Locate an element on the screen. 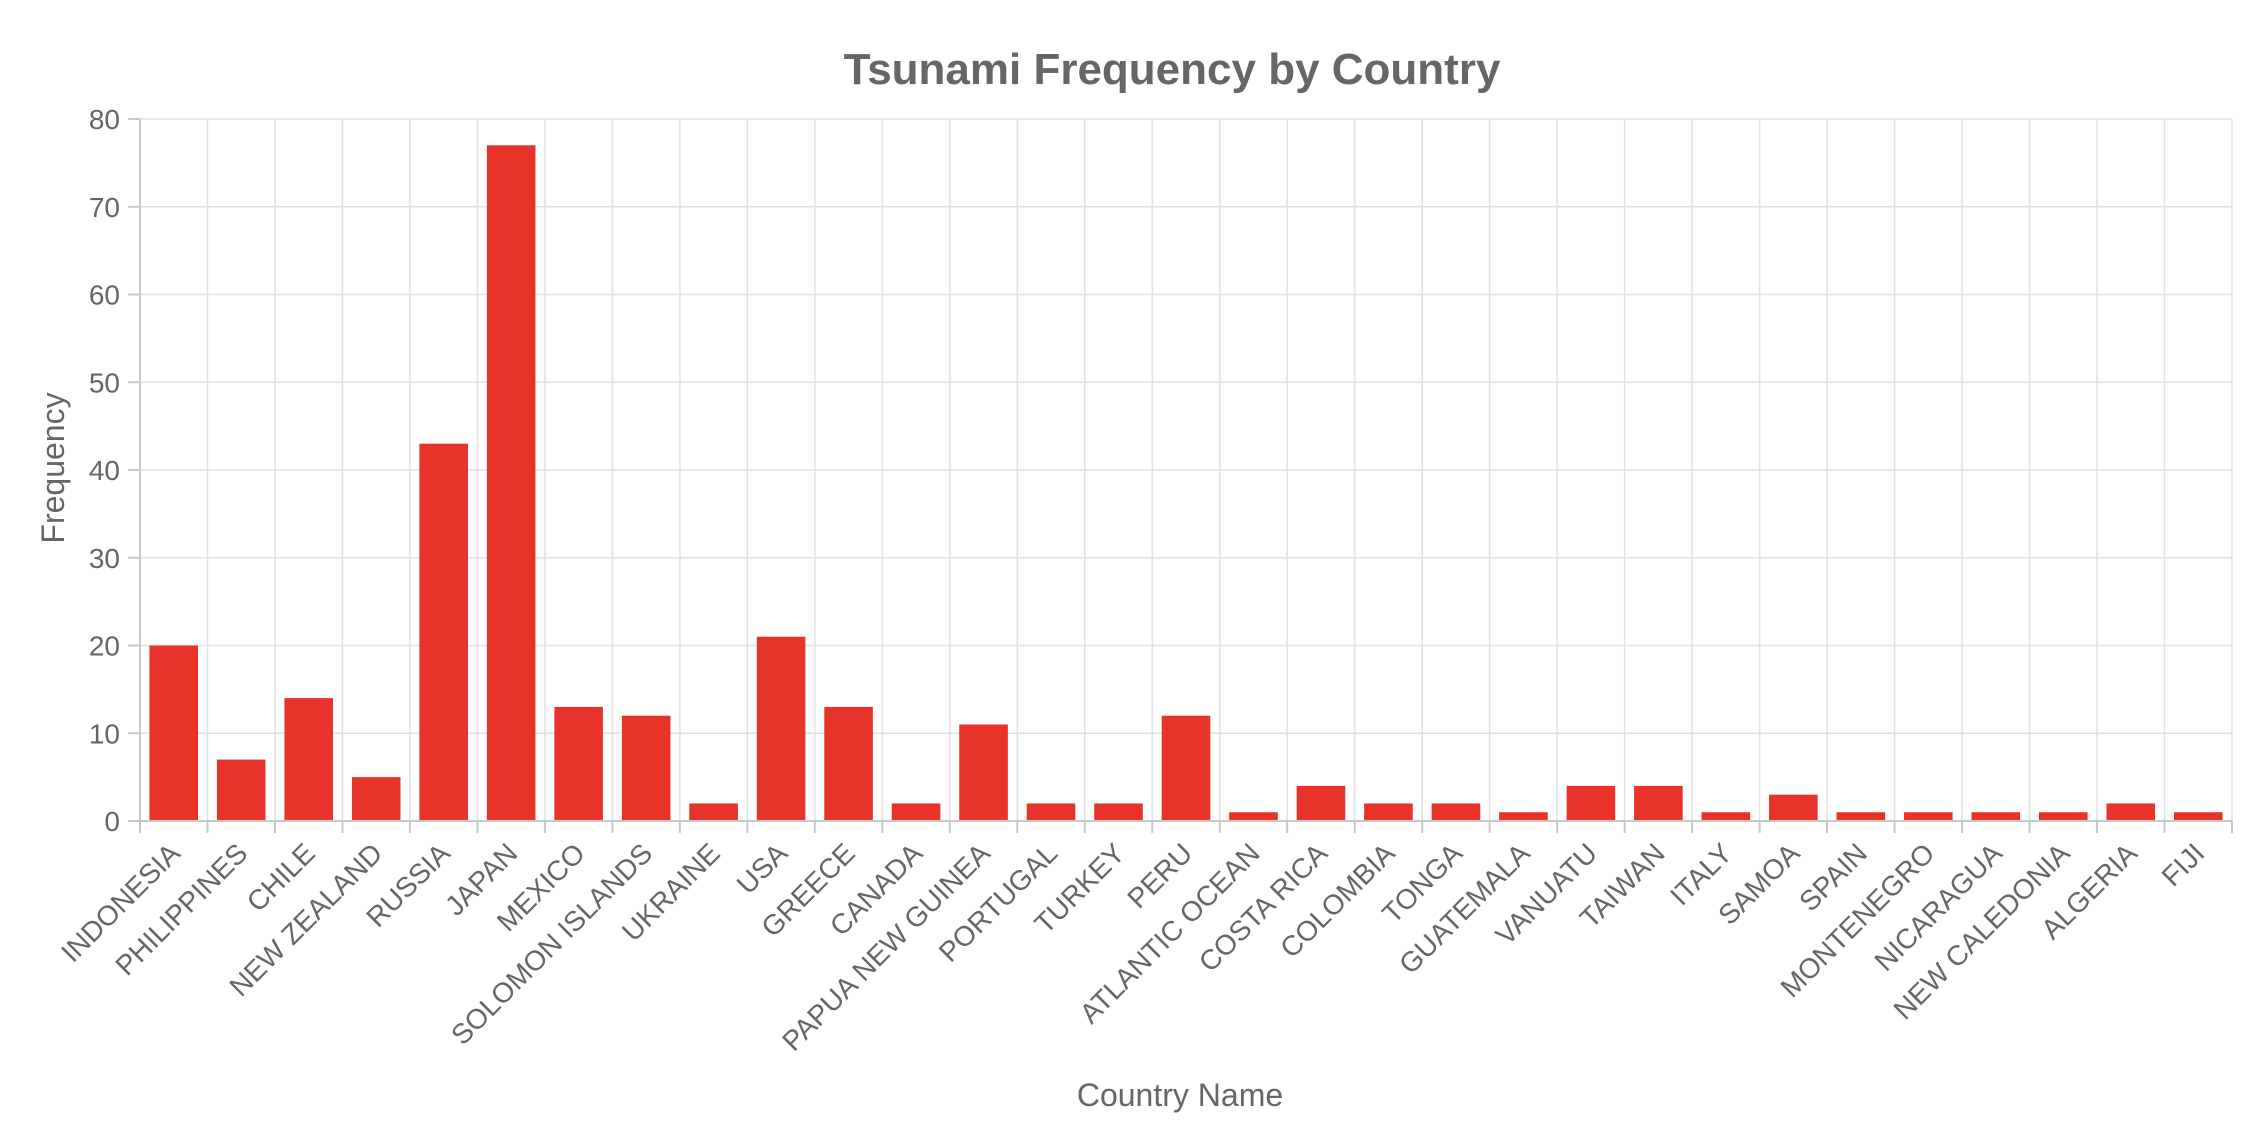 The image size is (2244, 1148). x-tick-label: FIJI is located at coordinates (2183, 864).